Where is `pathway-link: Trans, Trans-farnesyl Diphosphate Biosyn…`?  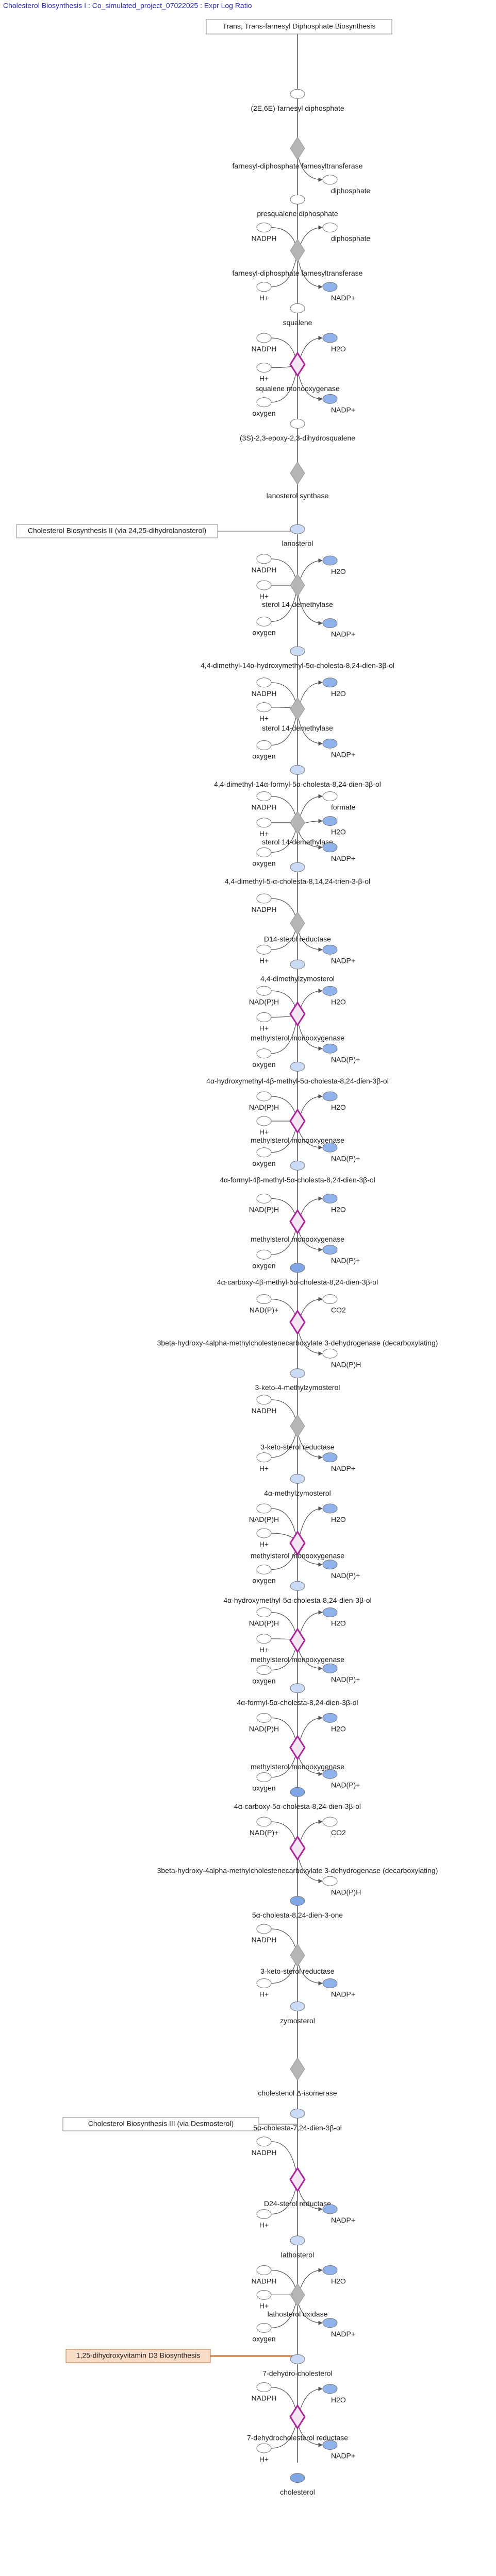 pathway-link: Trans, Trans-farnesyl Diphosphate Biosyn… is located at coordinates (299, 26).